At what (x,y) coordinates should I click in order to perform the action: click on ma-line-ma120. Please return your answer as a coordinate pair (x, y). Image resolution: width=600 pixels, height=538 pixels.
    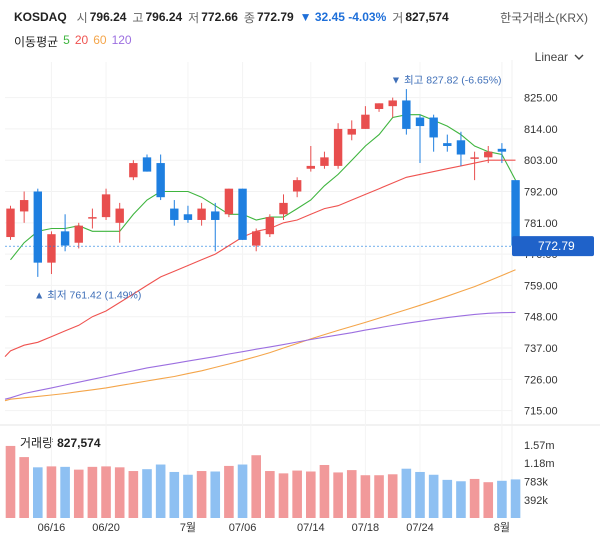
    Looking at the image, I should click on (260, 355).